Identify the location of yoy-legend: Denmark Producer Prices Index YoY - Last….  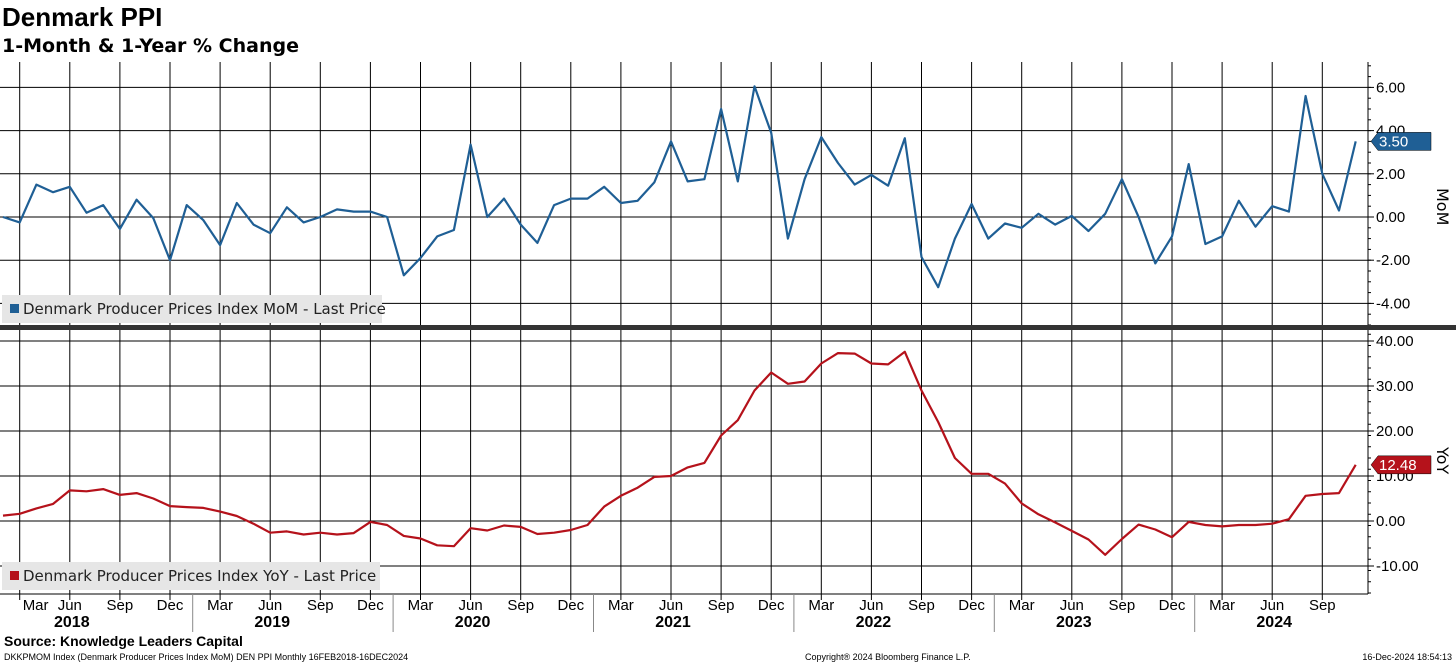
(191, 576).